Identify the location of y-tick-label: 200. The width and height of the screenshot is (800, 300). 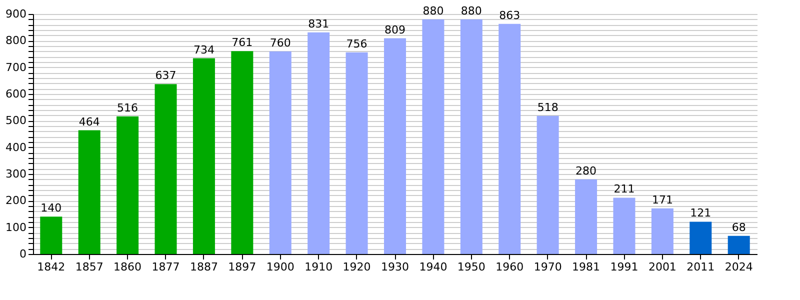
(16, 201).